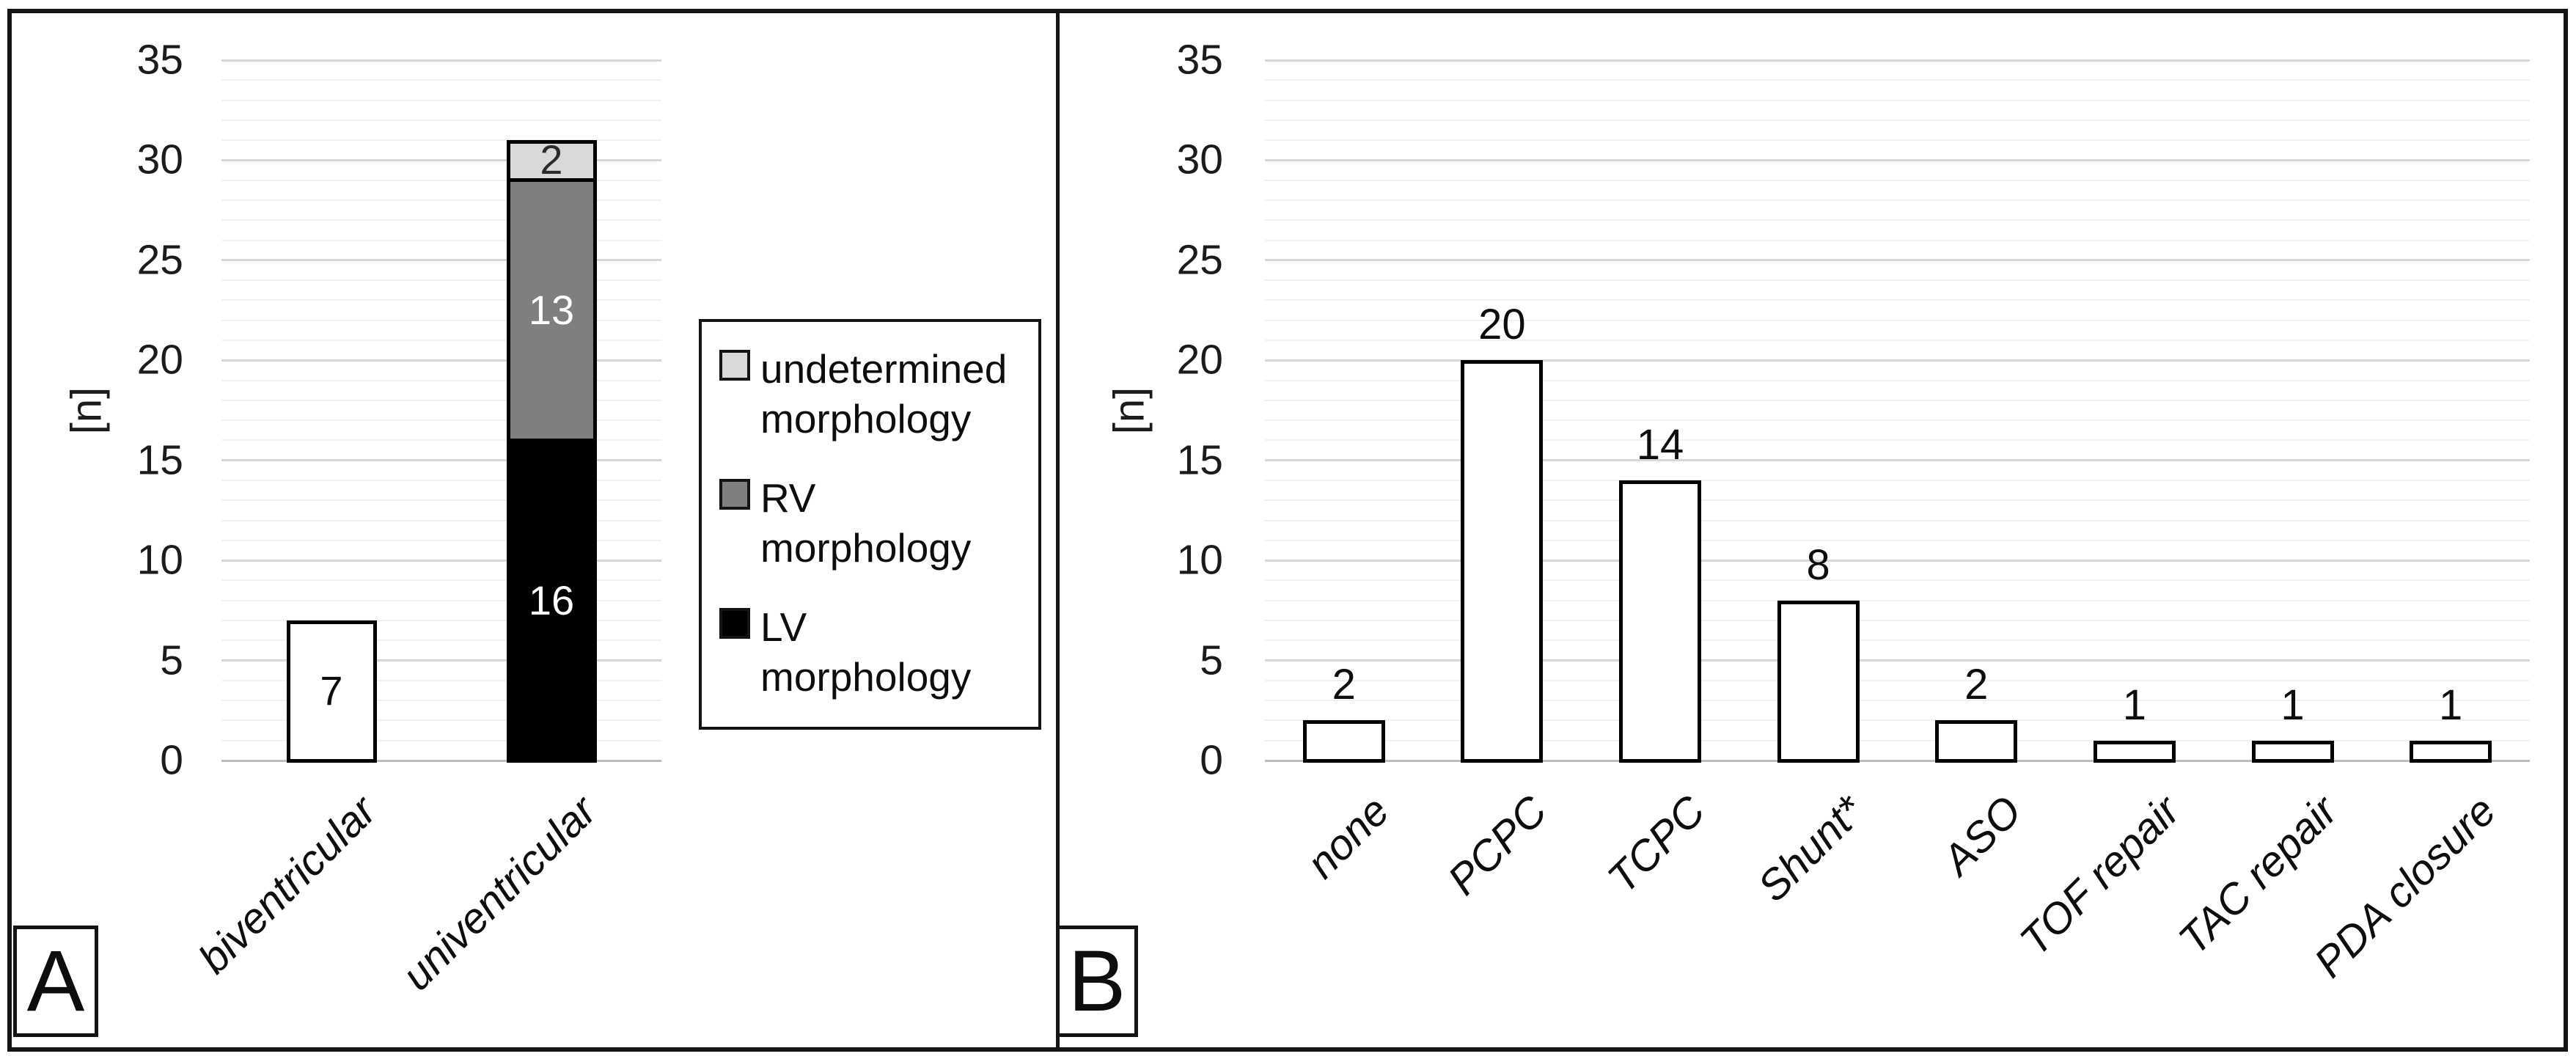  I want to click on panel-a-letter: A, so click(56, 981).